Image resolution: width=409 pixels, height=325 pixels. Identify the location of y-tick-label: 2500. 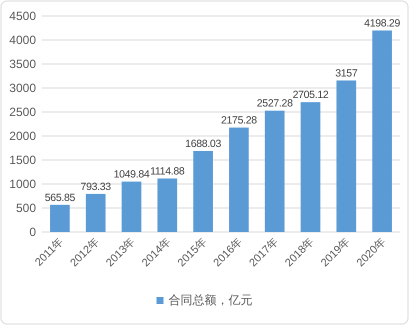
(22, 112).